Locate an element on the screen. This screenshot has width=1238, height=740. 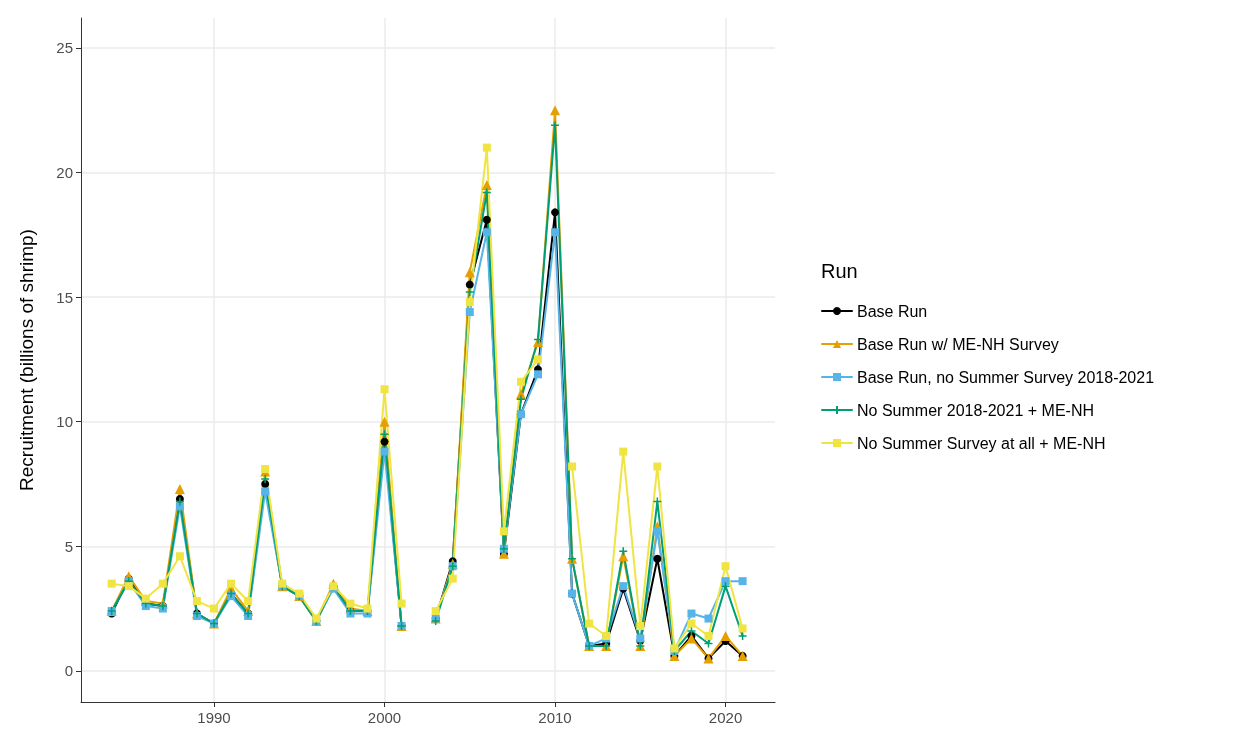
y-axis-title: Recruitment (billions of shrimp) is located at coordinates (26, 360).